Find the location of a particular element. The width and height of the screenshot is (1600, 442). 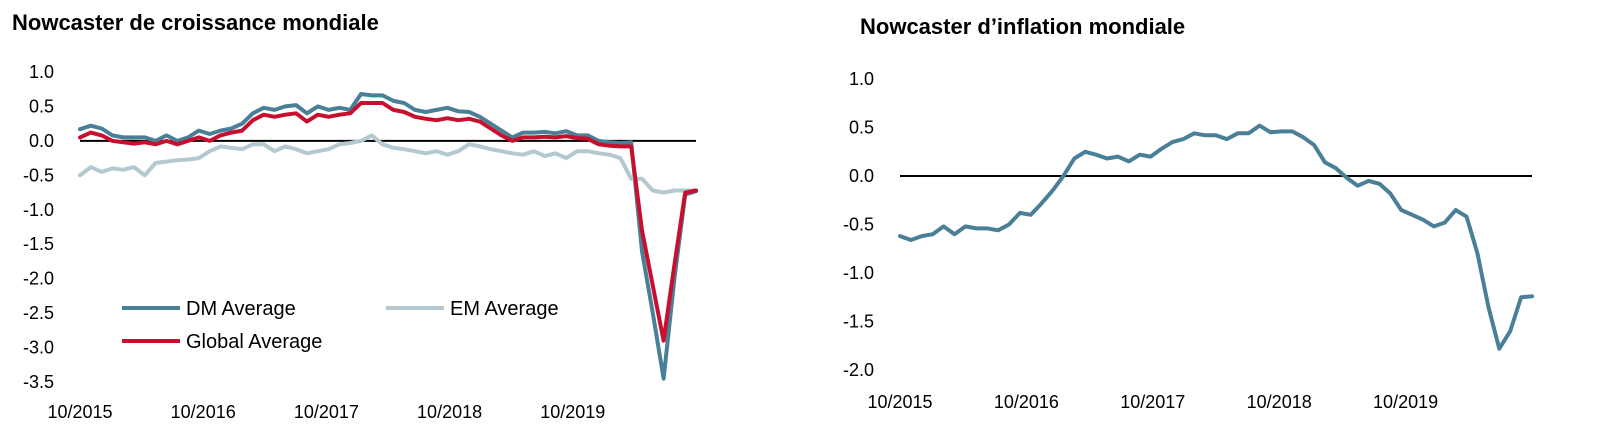

legend-label-global-average: Global Average is located at coordinates (254, 342).